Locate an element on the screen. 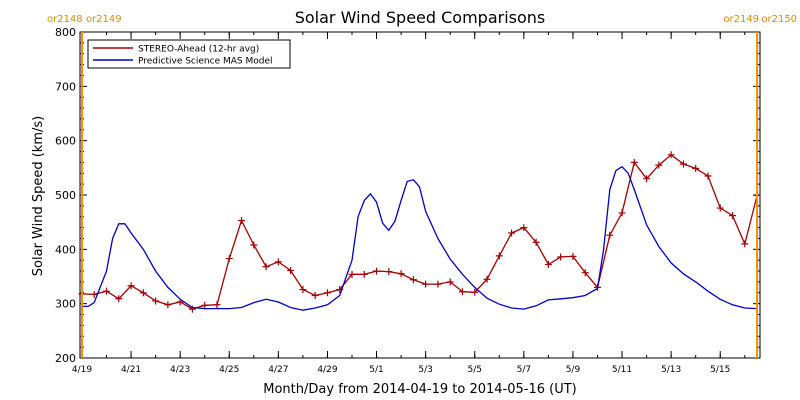 The width and height of the screenshot is (800, 400). x-tick-label: 5/3 is located at coordinates (425, 370).